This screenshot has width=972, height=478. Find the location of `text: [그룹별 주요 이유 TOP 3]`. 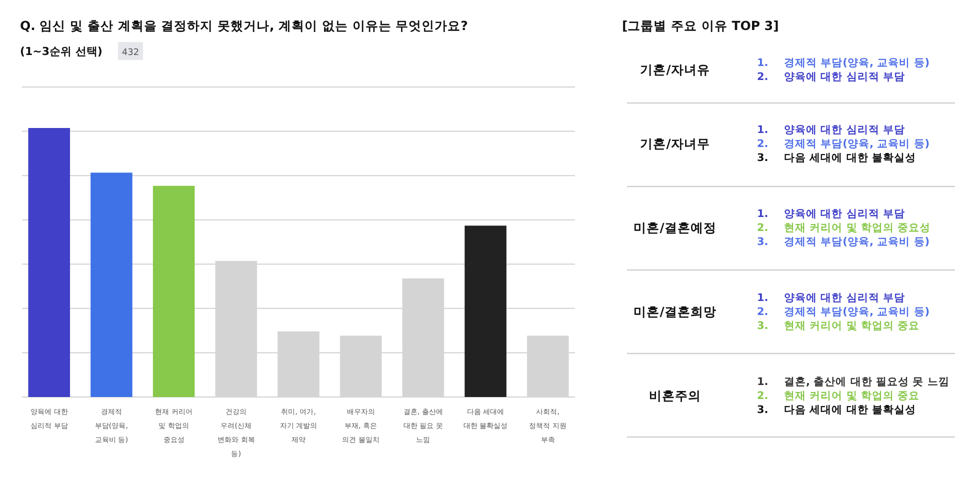

text: [그룹별 주요 이유 TOP 3] is located at coordinates (700, 25).